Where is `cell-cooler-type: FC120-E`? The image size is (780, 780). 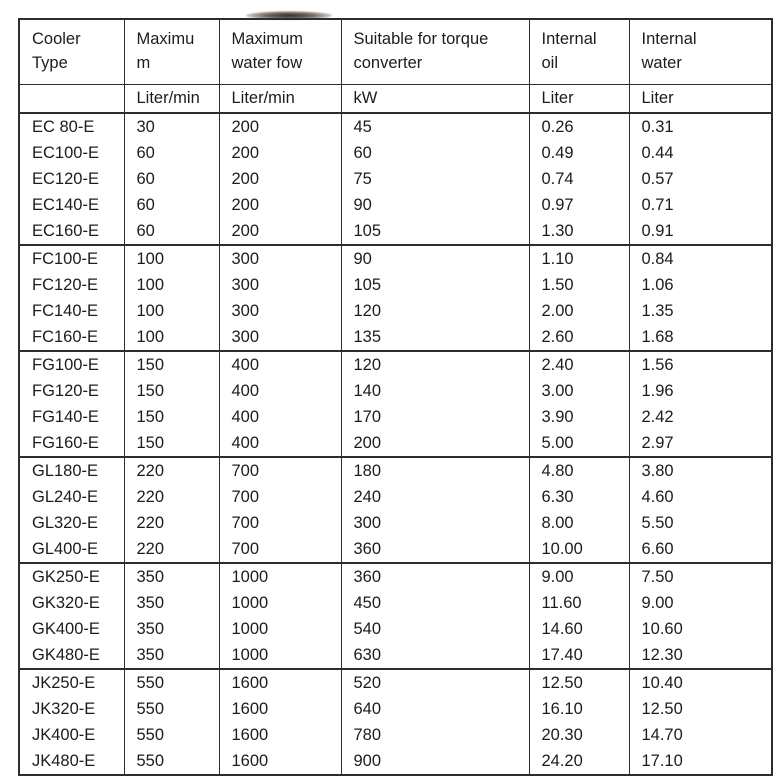 cell-cooler-type: FC120-E is located at coordinates (71, 285).